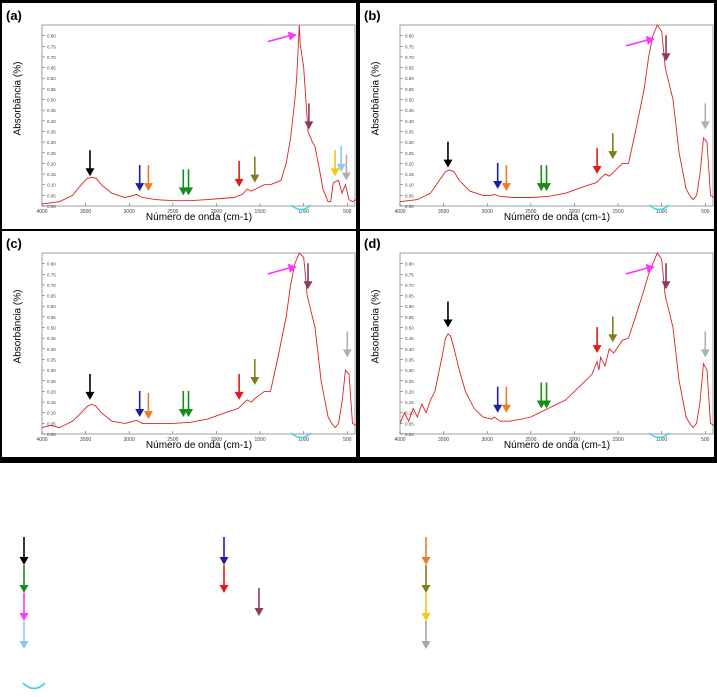  I want to click on y-tick-label: 0.40, so click(409, 121).